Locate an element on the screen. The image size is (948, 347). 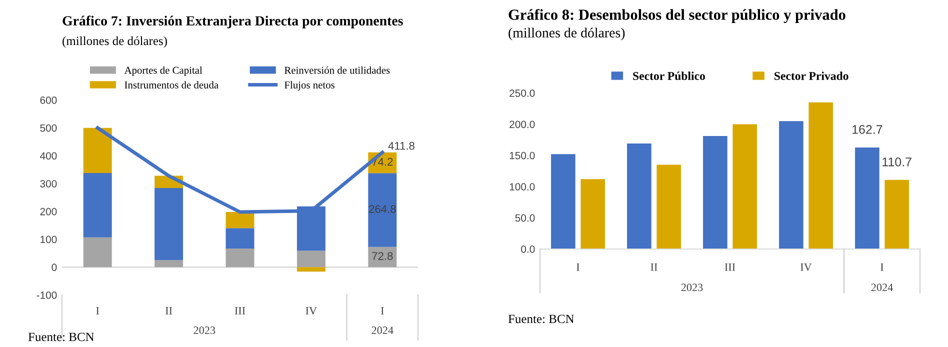
chart-title: Gráfico 7: Inversión Extranjera Directa por componentes is located at coordinates (232, 22).